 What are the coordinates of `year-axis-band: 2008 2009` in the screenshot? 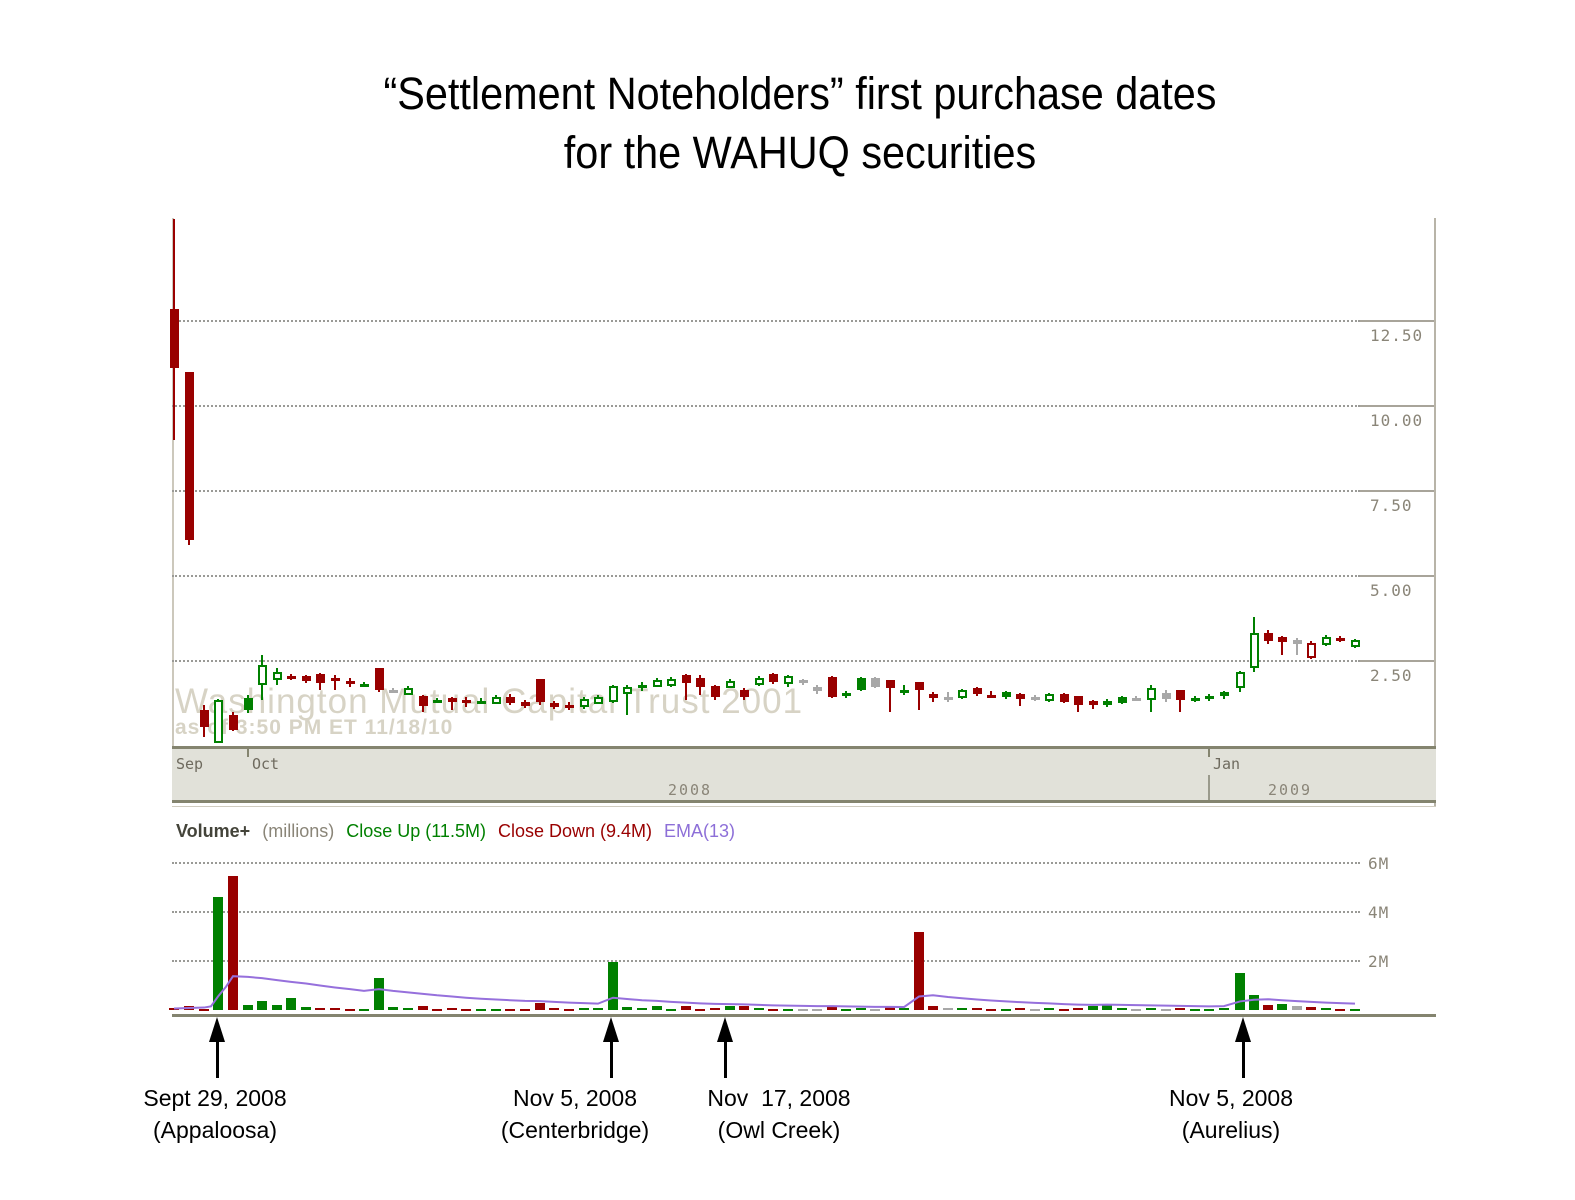 It's located at (804, 789).